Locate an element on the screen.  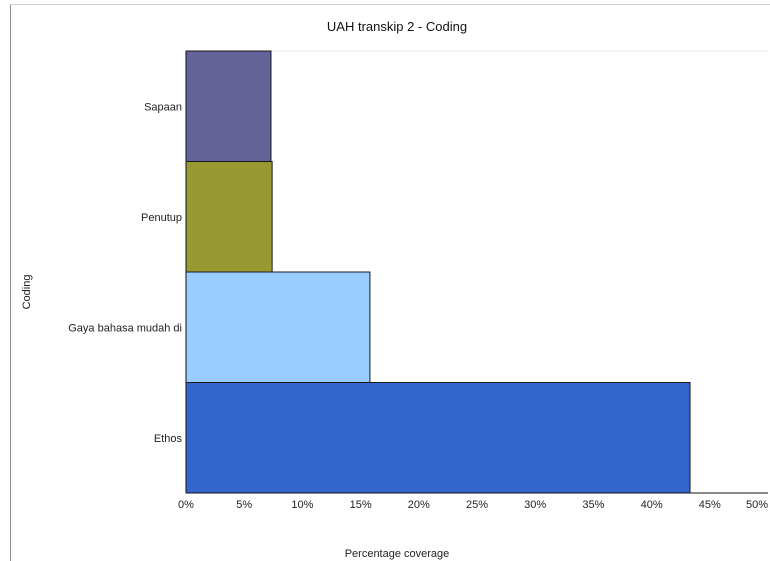
x-tick-label: 5% is located at coordinates (244, 505).